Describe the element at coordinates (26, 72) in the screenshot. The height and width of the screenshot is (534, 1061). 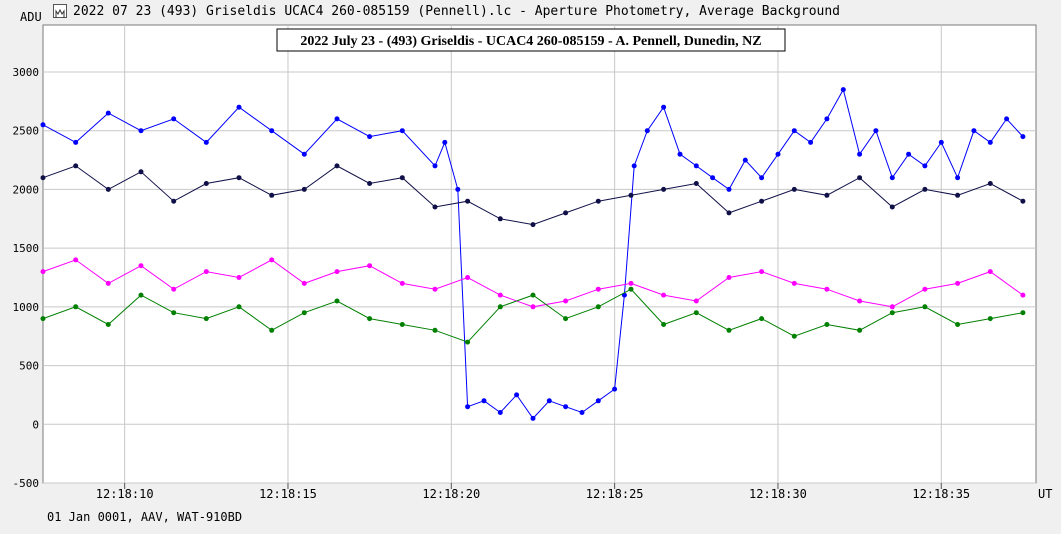
I see `y-tick-label: 3000` at that location.